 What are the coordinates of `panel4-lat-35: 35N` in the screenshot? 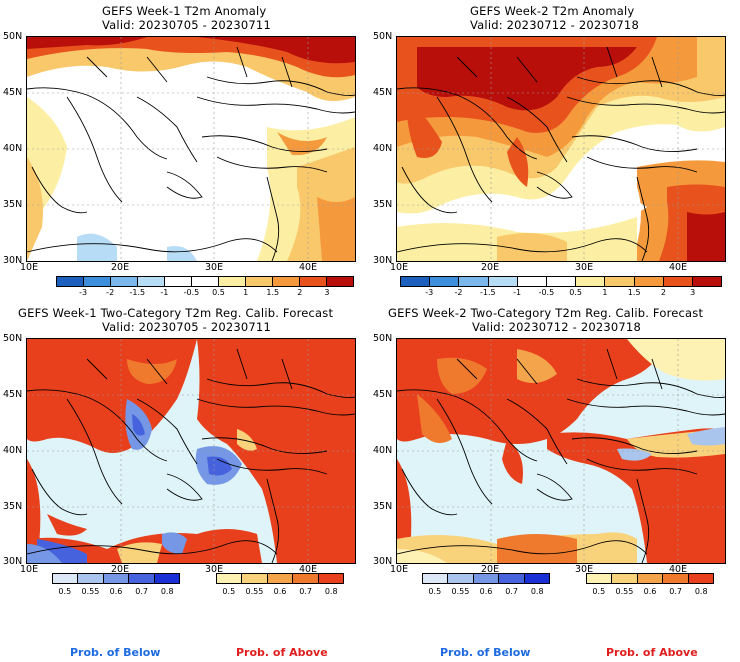 It's located at (383, 506).